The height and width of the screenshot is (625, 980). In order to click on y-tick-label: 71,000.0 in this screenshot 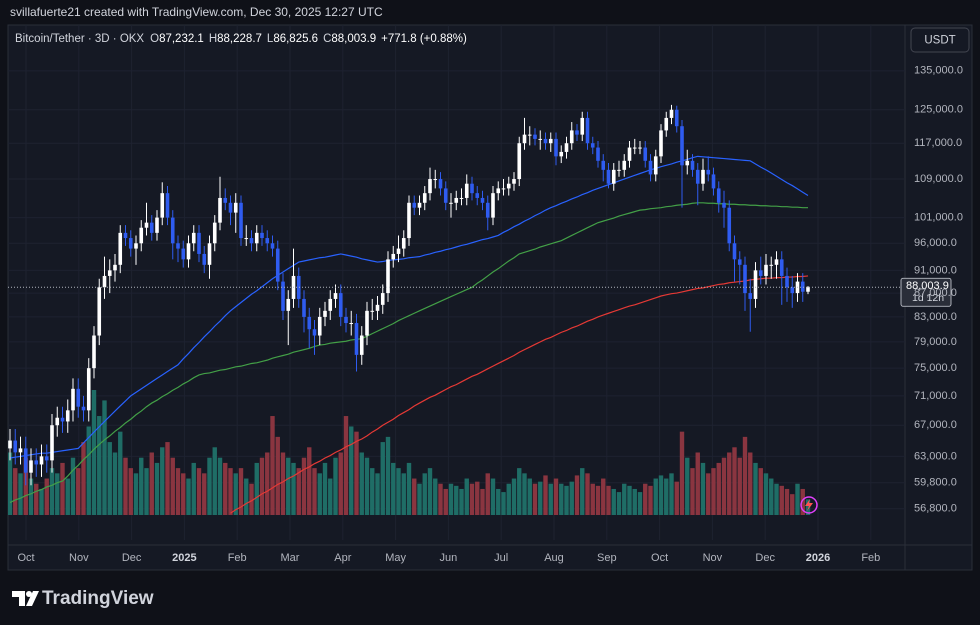, I will do `click(935, 396)`.